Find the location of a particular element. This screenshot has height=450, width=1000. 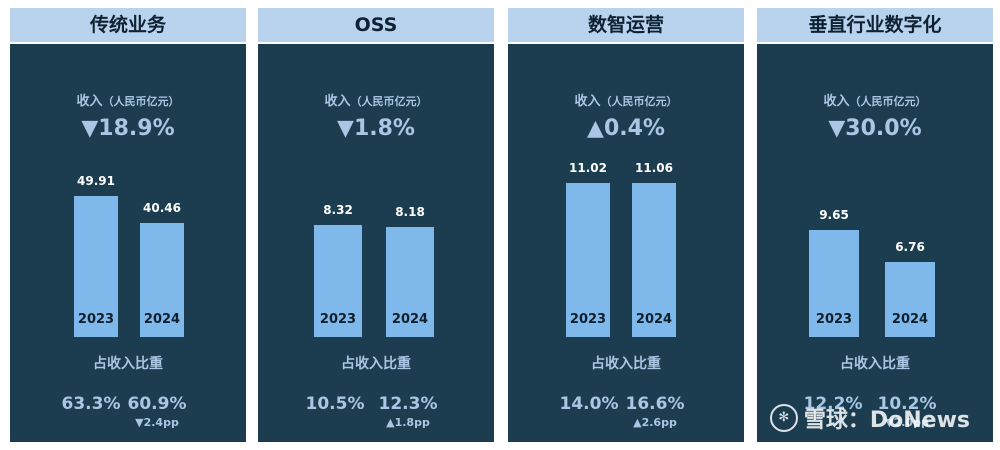

share-2023: 14.0% is located at coordinates (589, 404).